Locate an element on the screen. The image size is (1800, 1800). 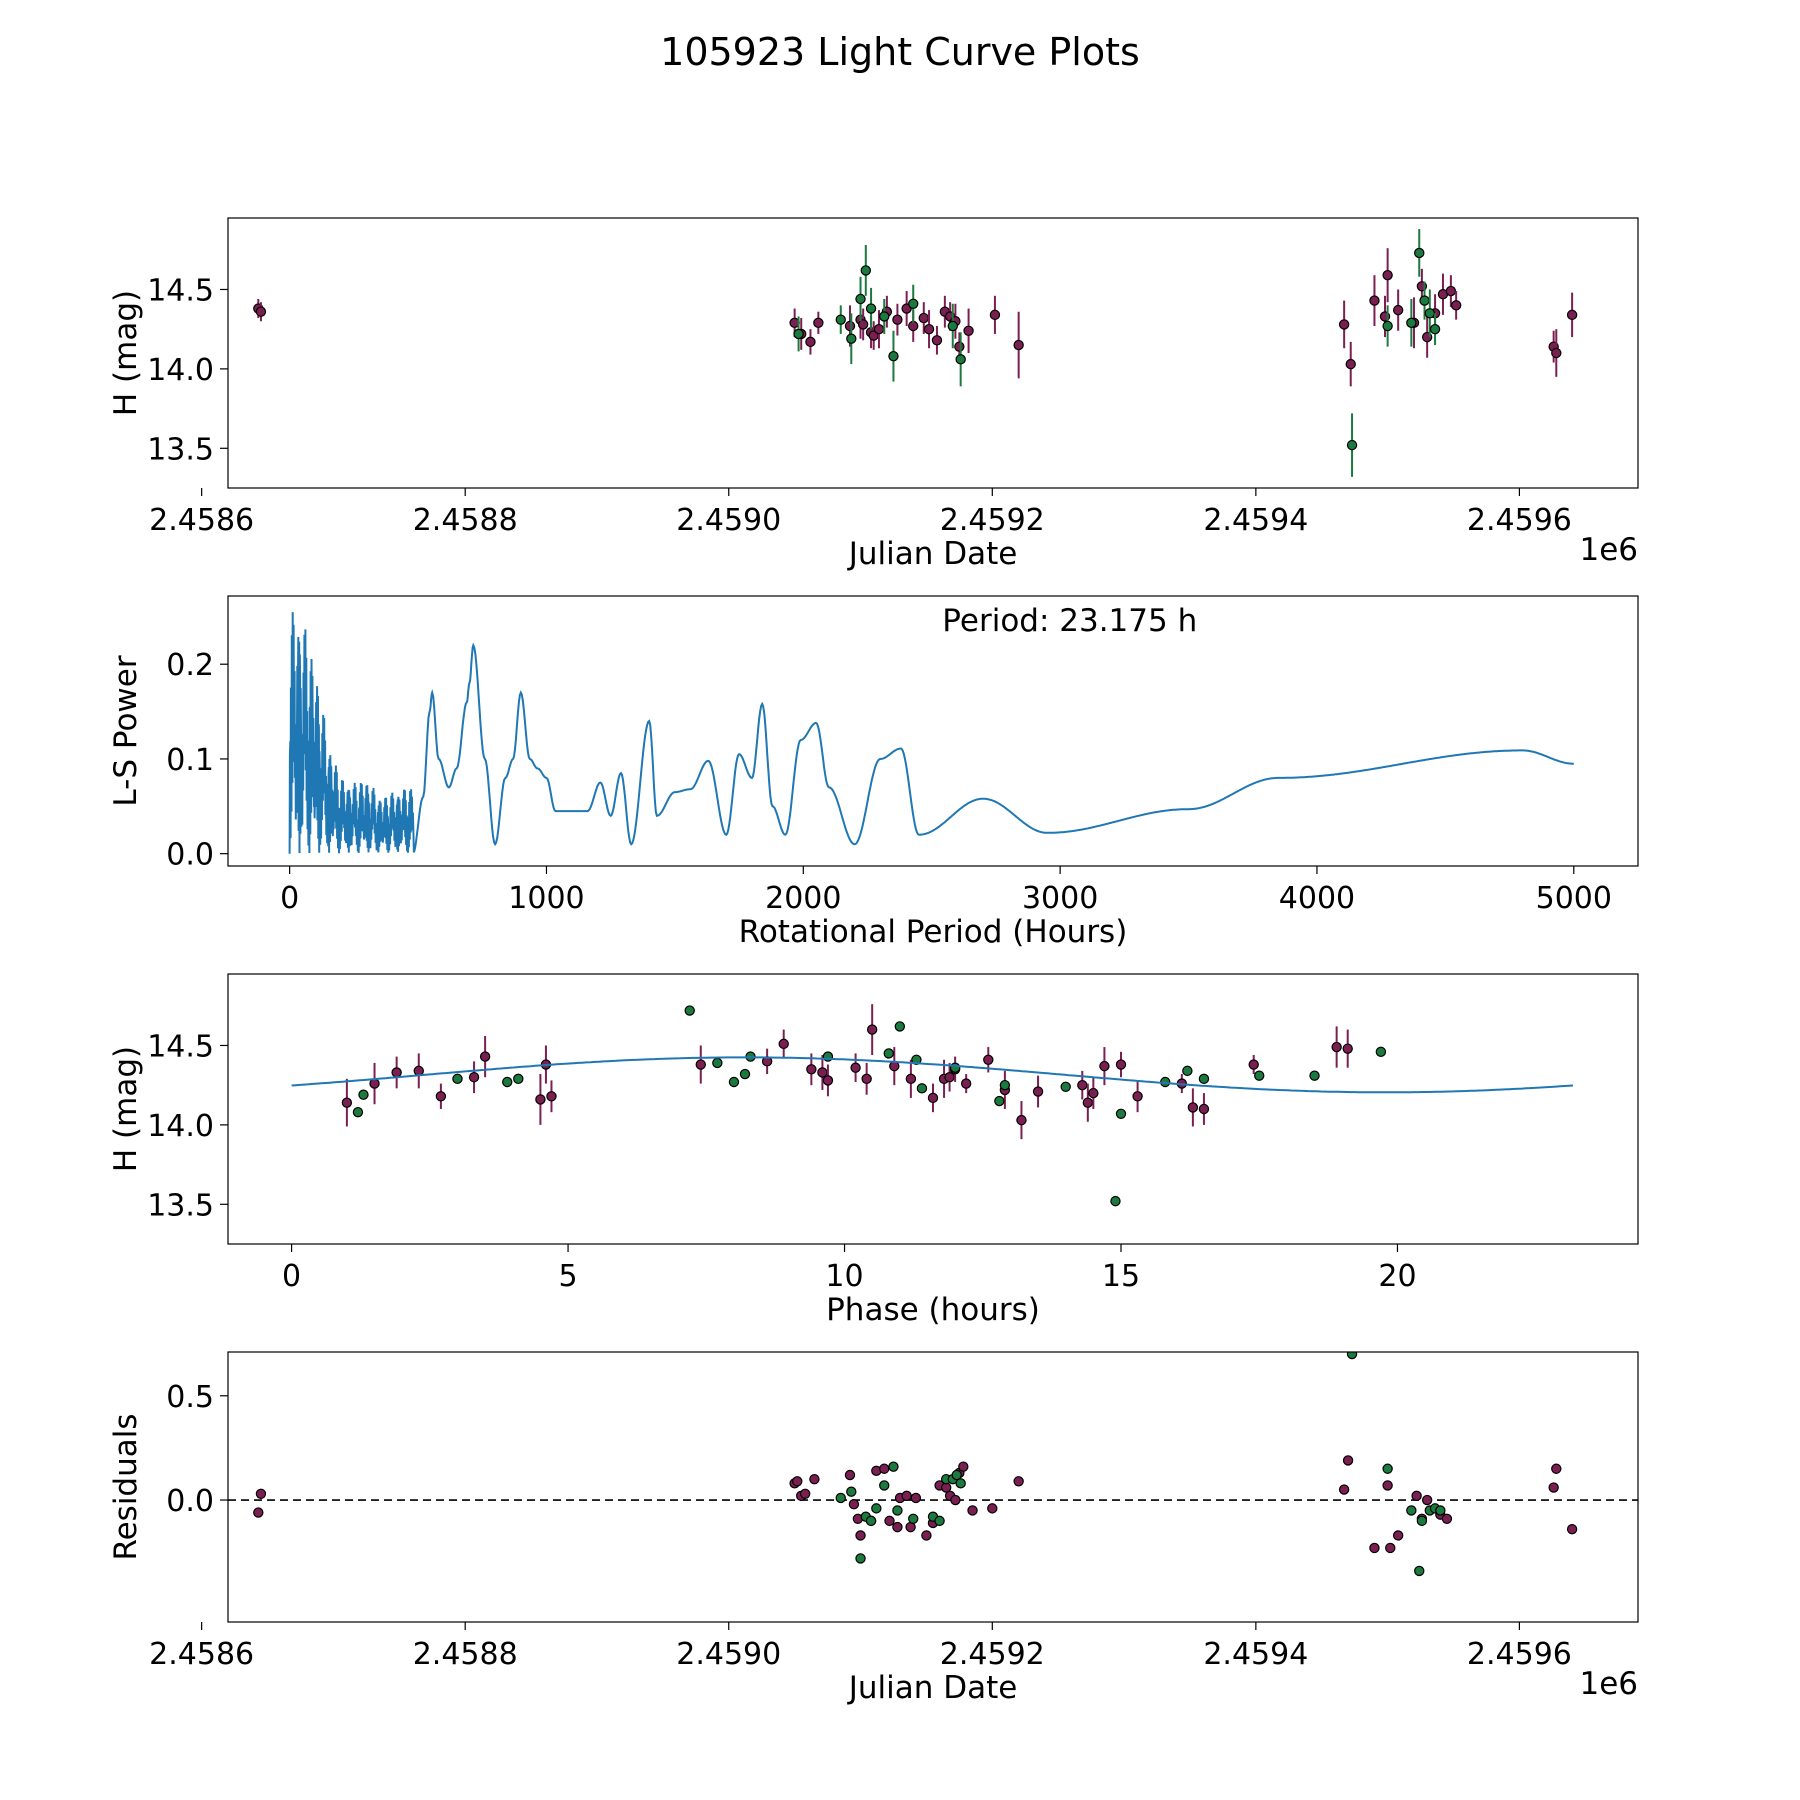
x-tick-label: 15 is located at coordinates (1121, 1276).